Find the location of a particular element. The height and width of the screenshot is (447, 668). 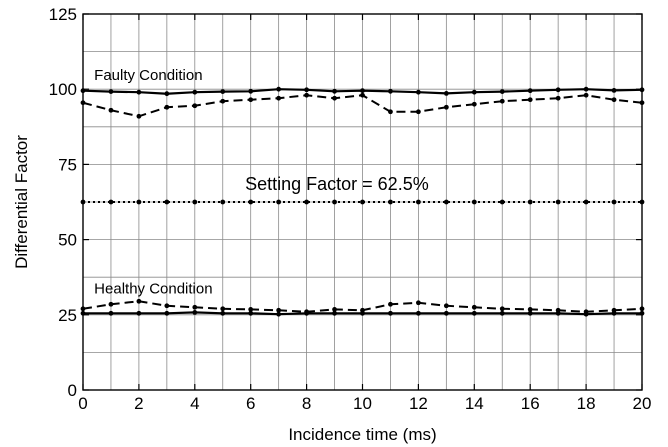

y-tick-label: 100 is located at coordinates (63, 89).